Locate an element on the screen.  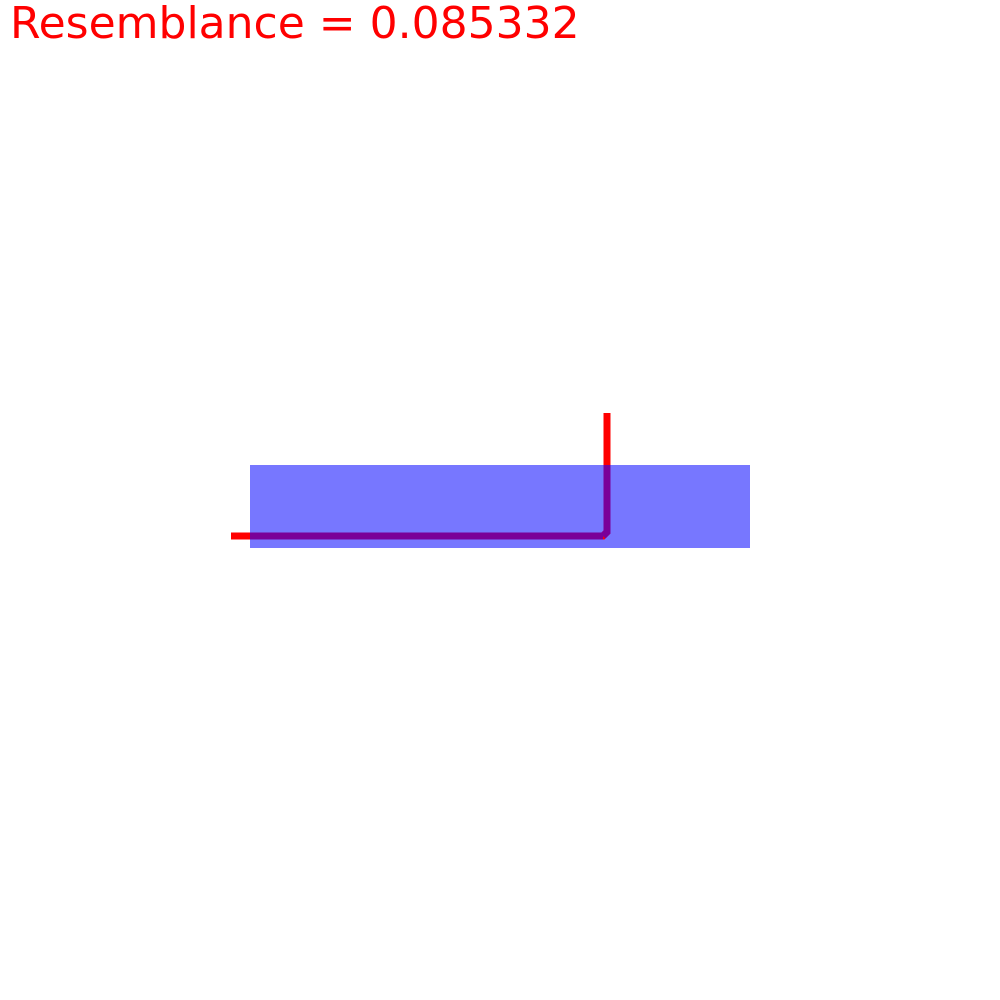
resemblance-title: Resemblance = 0.085332 is located at coordinates (295, 24).